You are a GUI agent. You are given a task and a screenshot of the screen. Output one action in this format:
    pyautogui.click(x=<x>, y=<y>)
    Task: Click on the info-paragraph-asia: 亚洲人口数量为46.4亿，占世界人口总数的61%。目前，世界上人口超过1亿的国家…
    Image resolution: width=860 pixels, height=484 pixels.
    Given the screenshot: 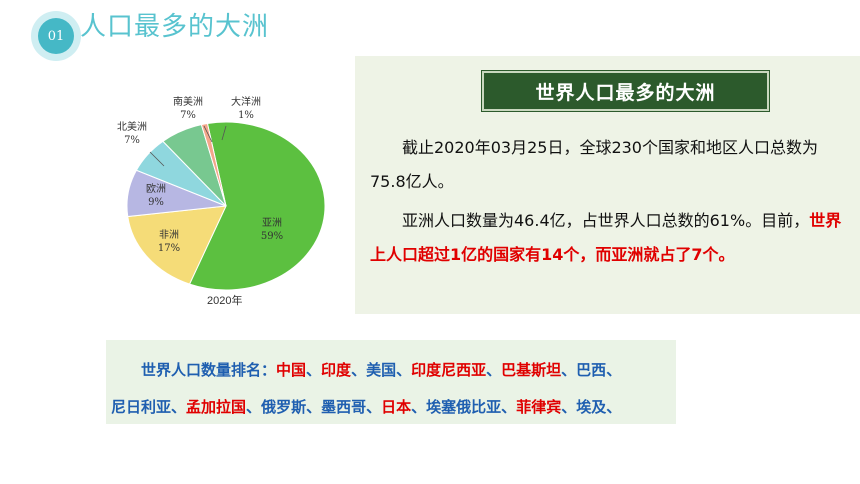 What is the action you would take?
    pyautogui.click(x=610, y=238)
    